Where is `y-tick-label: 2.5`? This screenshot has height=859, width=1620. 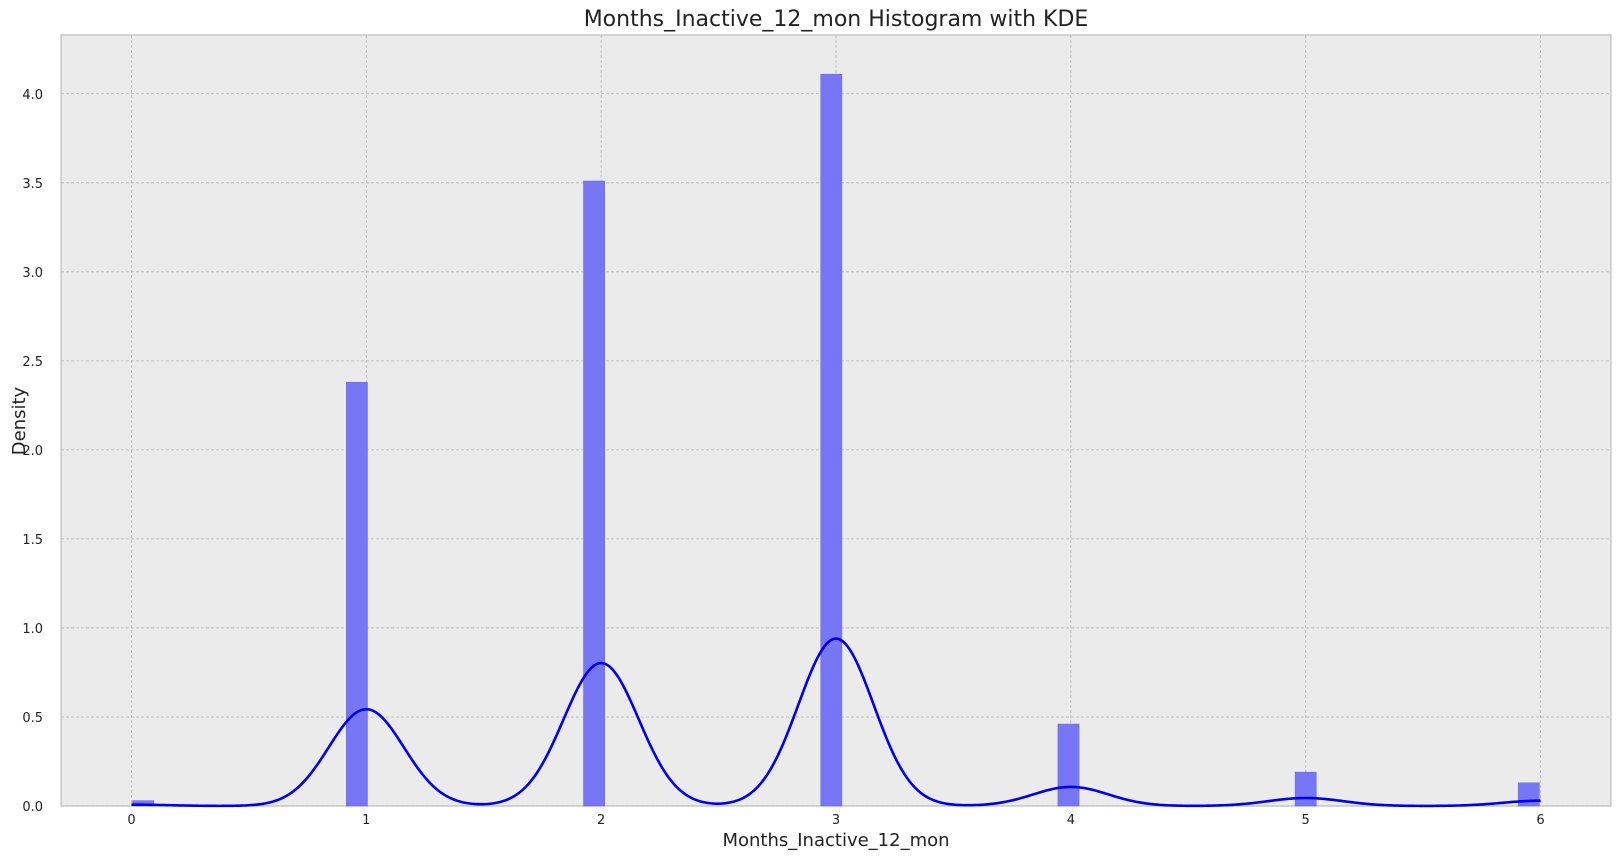
y-tick-label: 2.5 is located at coordinates (32, 362).